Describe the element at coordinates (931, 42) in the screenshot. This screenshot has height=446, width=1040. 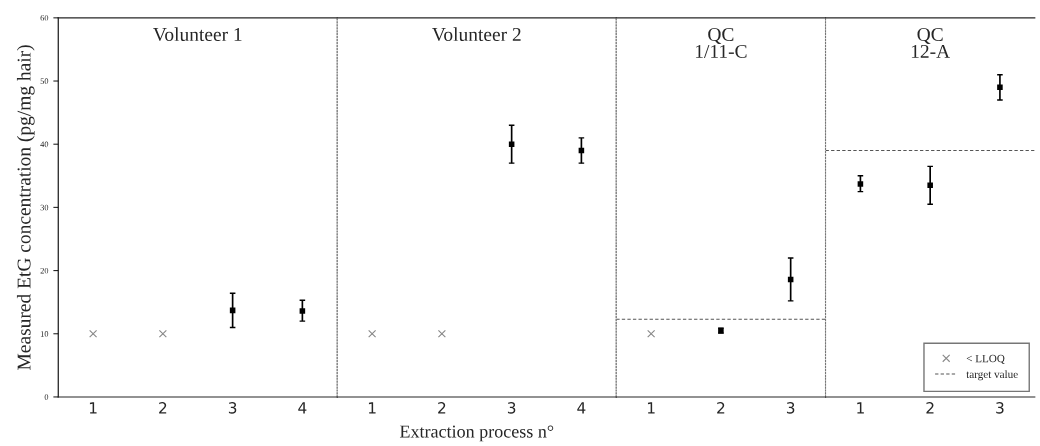
I see `text: QC 12-A` at that location.